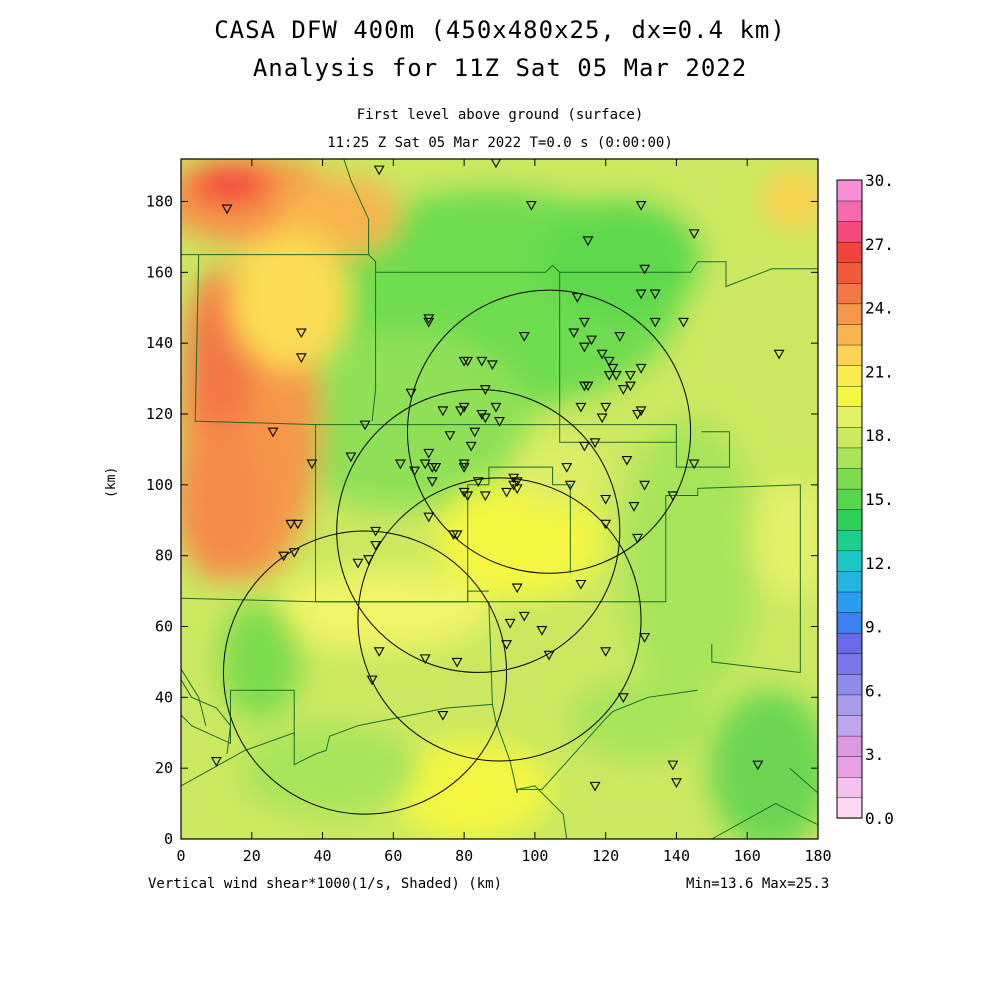 The image size is (1000, 1000). I want to click on level-subtitle: First level above ground (surface), so click(500, 115).